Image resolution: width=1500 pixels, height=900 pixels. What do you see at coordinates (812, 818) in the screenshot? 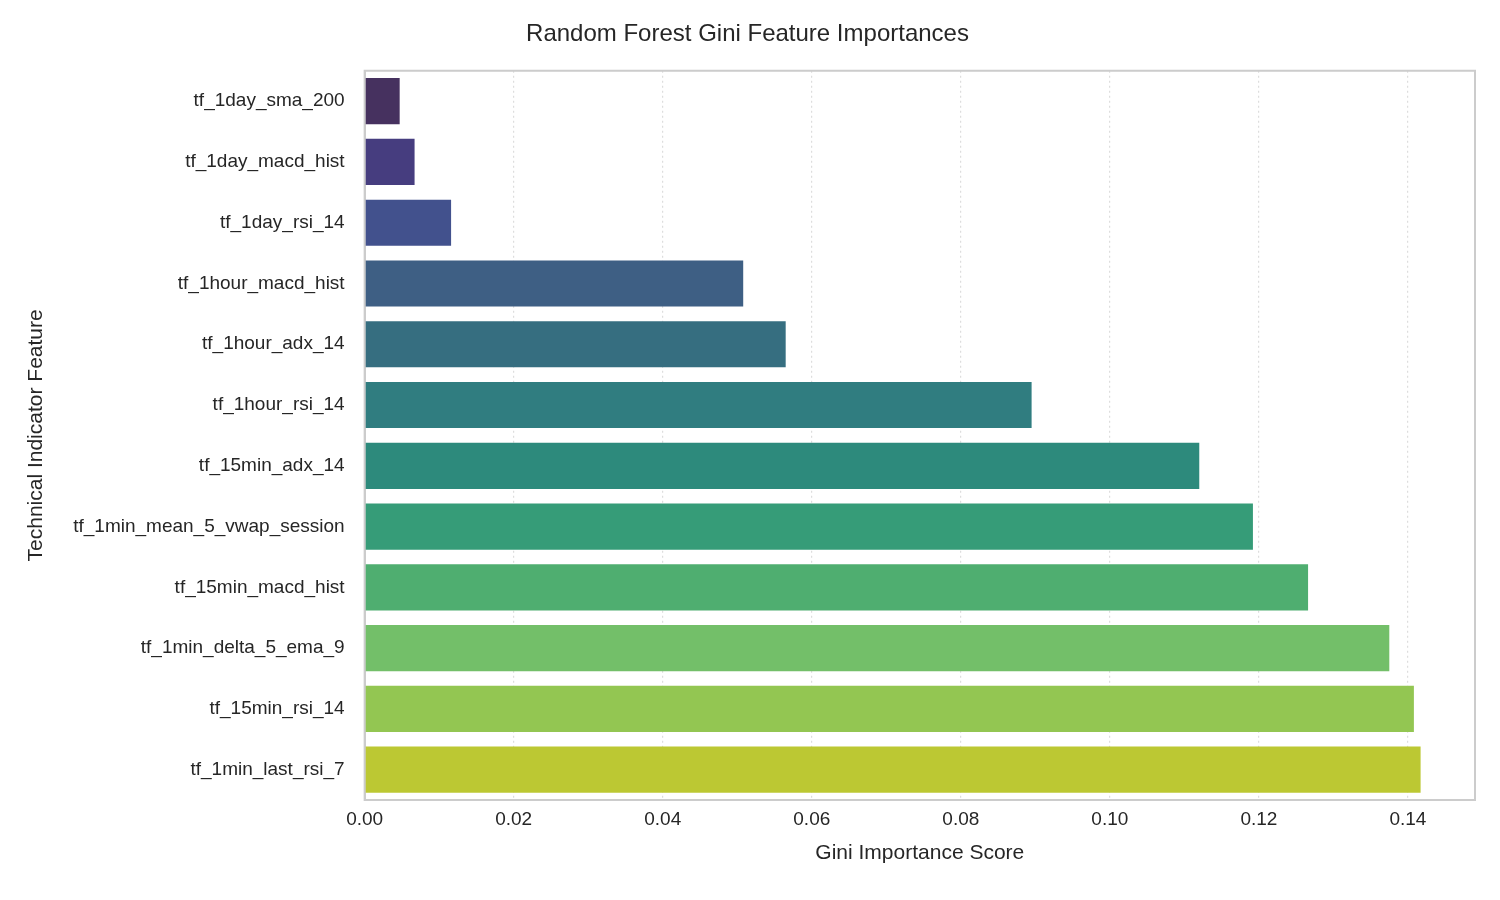
I see `x-tick-label: 0.06` at bounding box center [812, 818].